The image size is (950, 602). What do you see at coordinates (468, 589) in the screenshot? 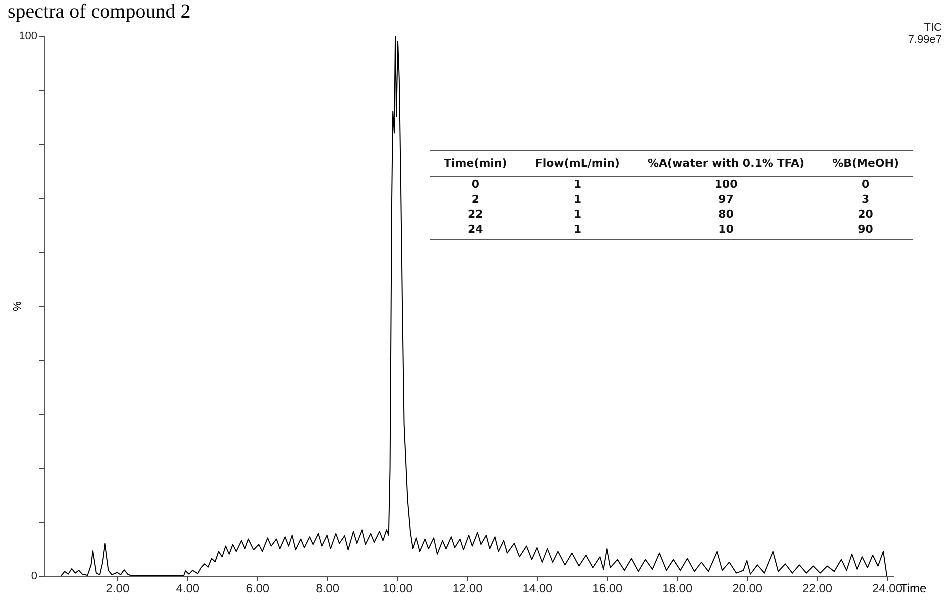
I see `x-tick-label: 12.00` at bounding box center [468, 589].